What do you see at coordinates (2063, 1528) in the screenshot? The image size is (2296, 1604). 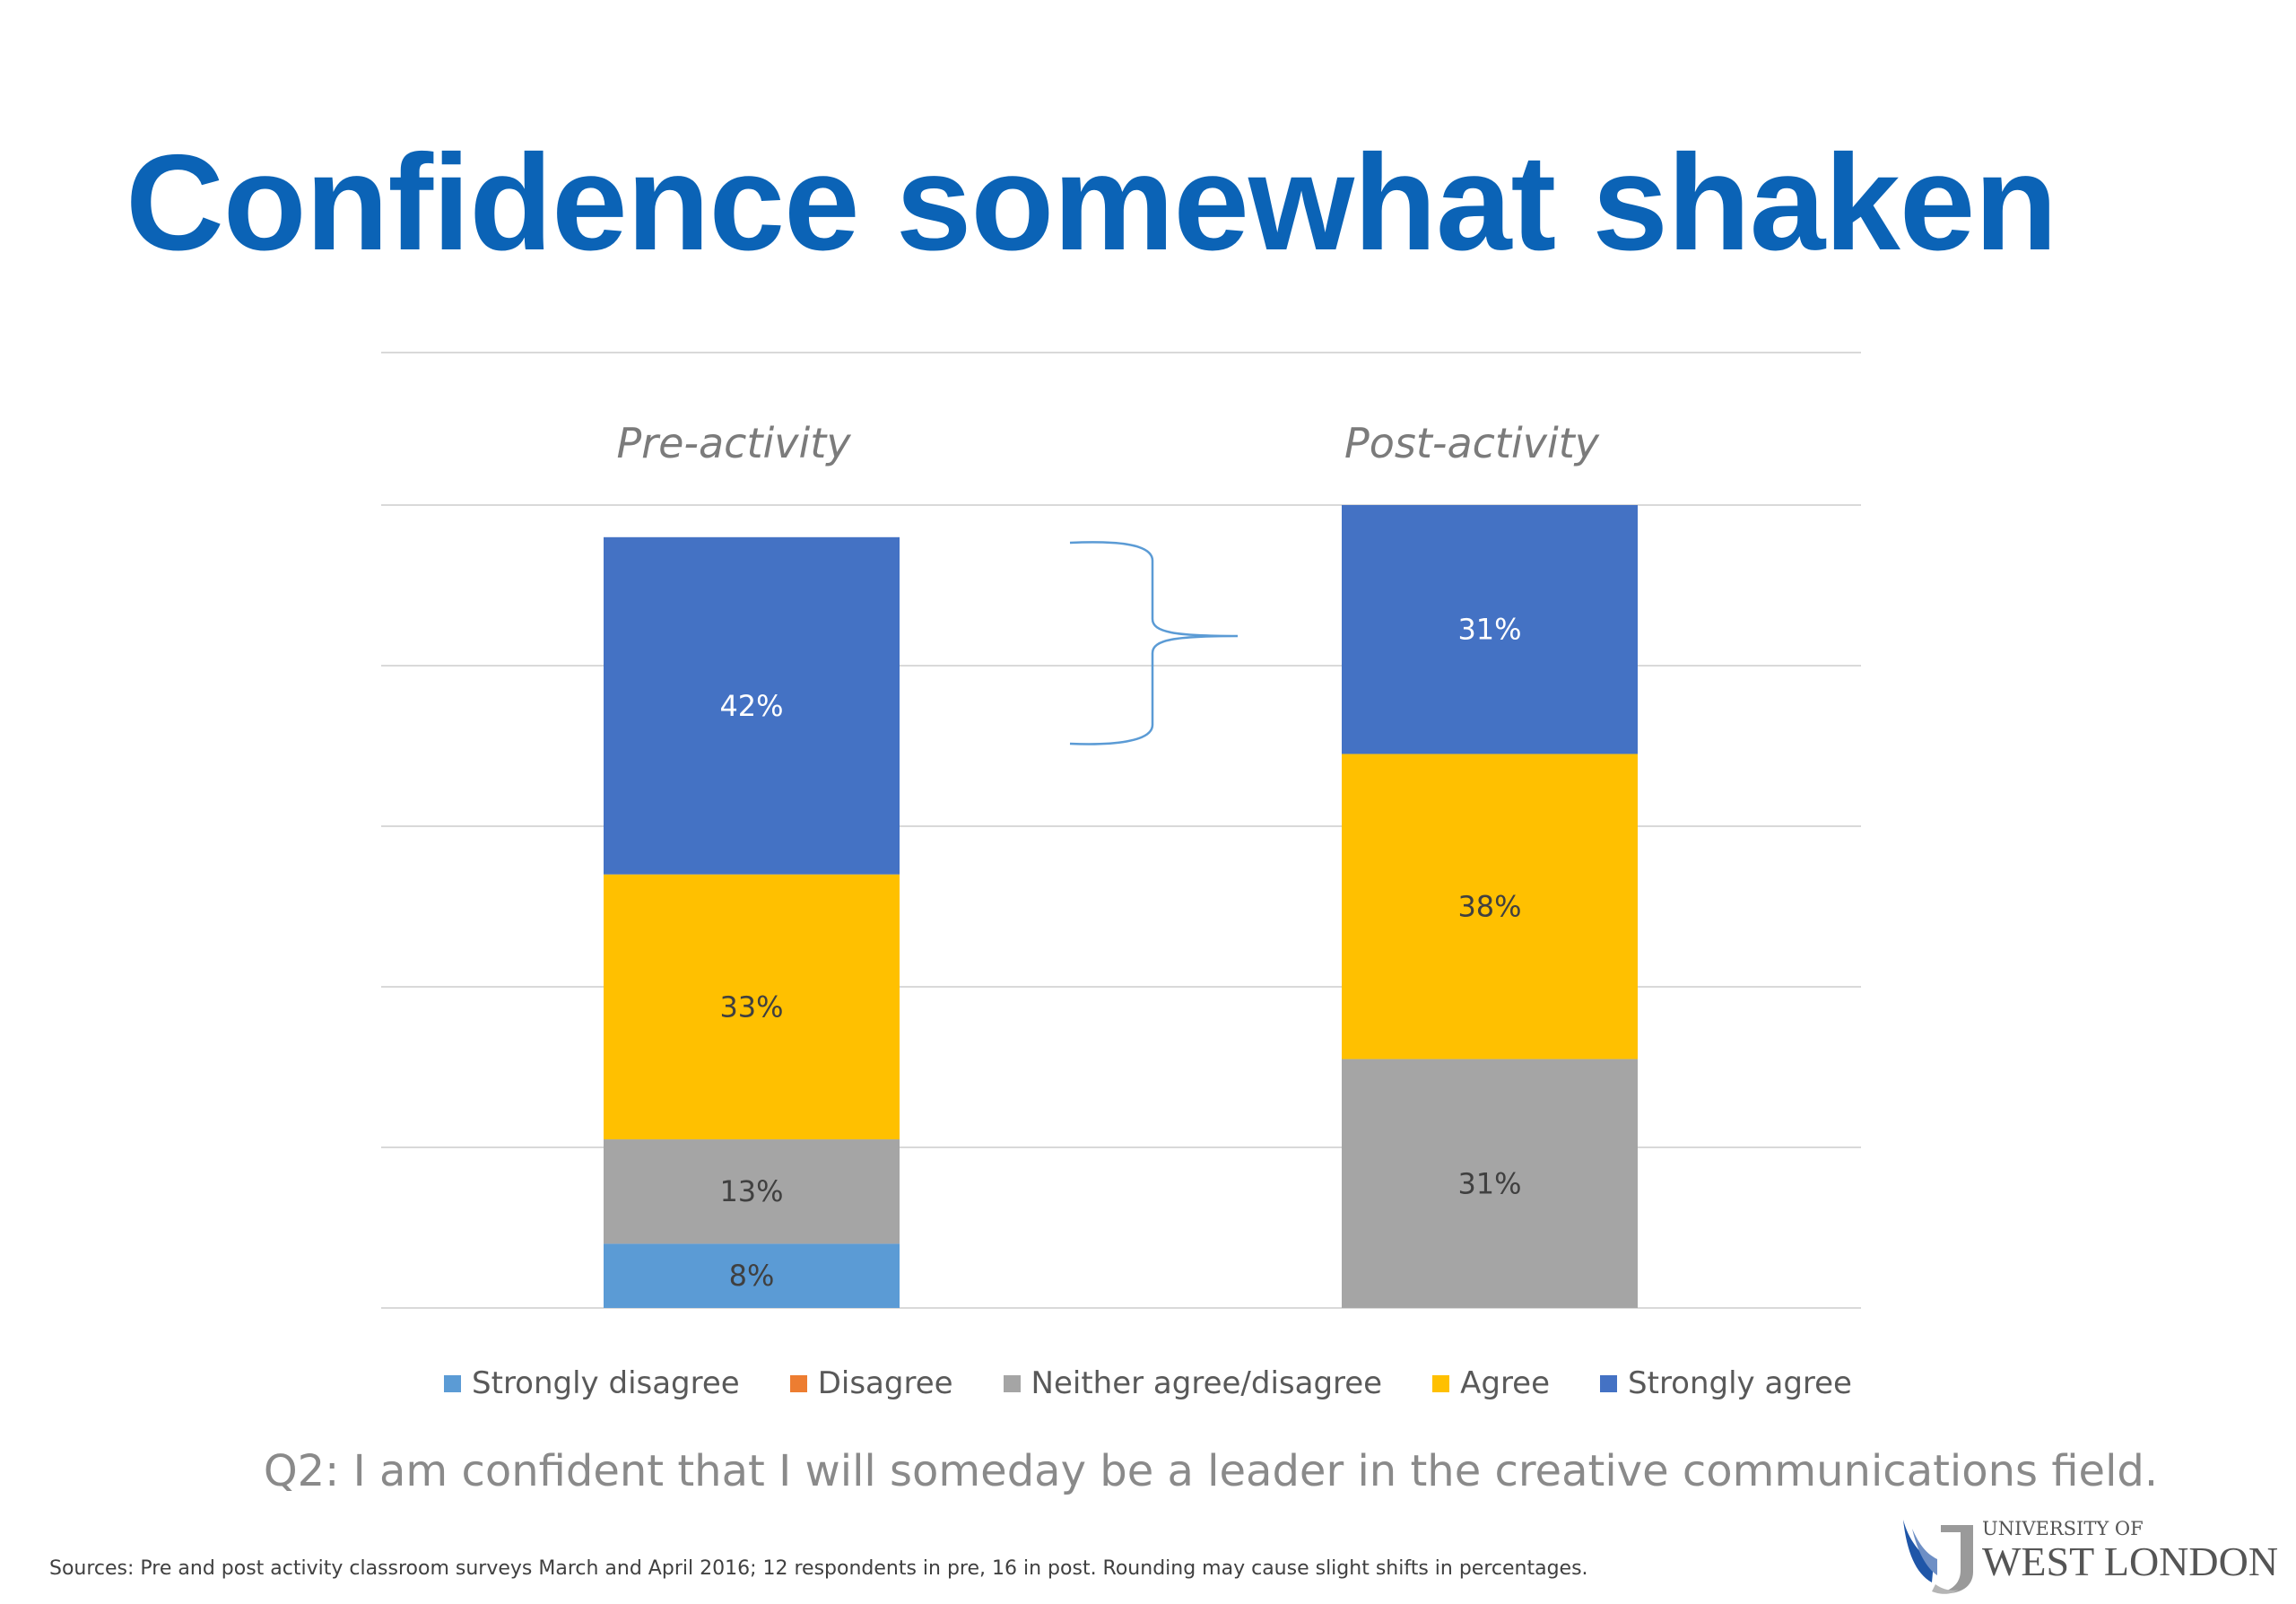 I see `logo-text-small: UNIVERSITY OF` at bounding box center [2063, 1528].